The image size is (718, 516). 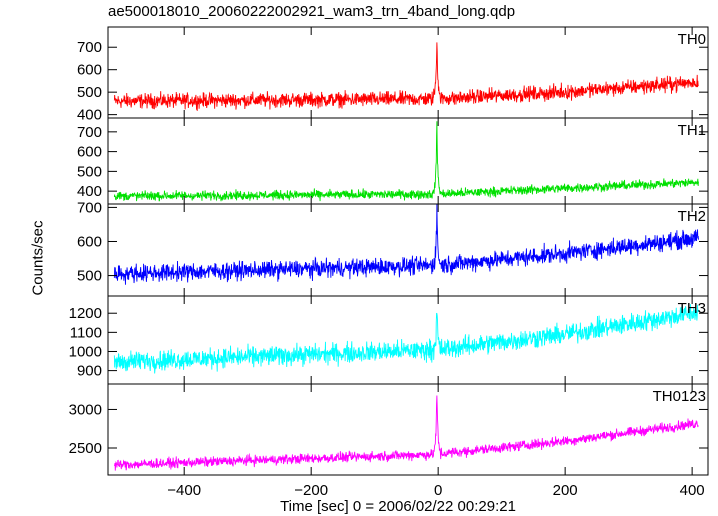 What do you see at coordinates (692, 308) in the screenshot?
I see `panel-label: TH3` at bounding box center [692, 308].